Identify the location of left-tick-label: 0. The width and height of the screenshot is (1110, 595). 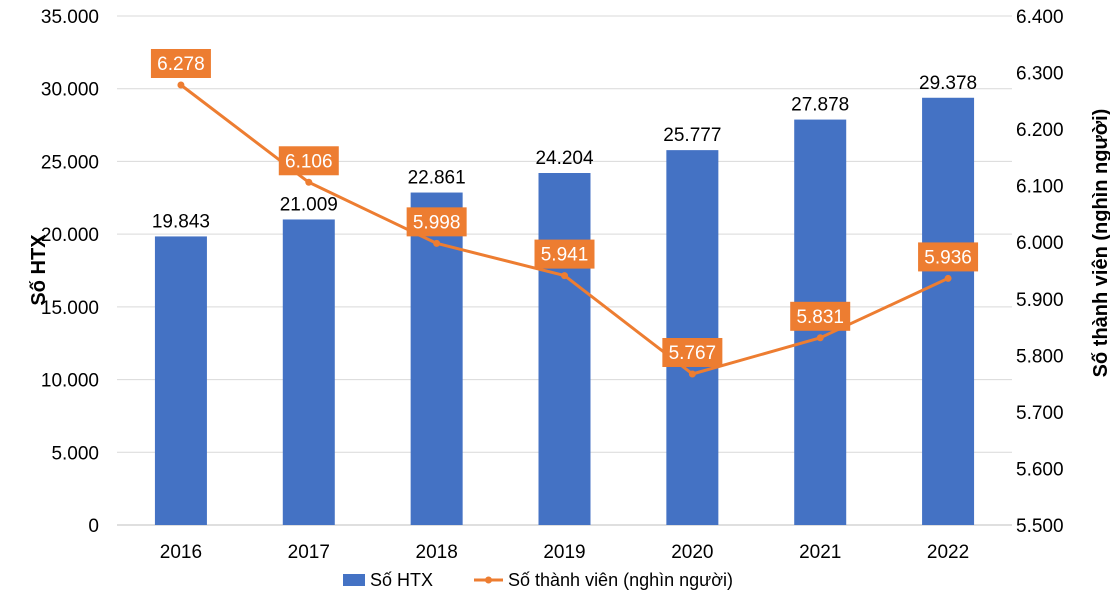
(93, 526).